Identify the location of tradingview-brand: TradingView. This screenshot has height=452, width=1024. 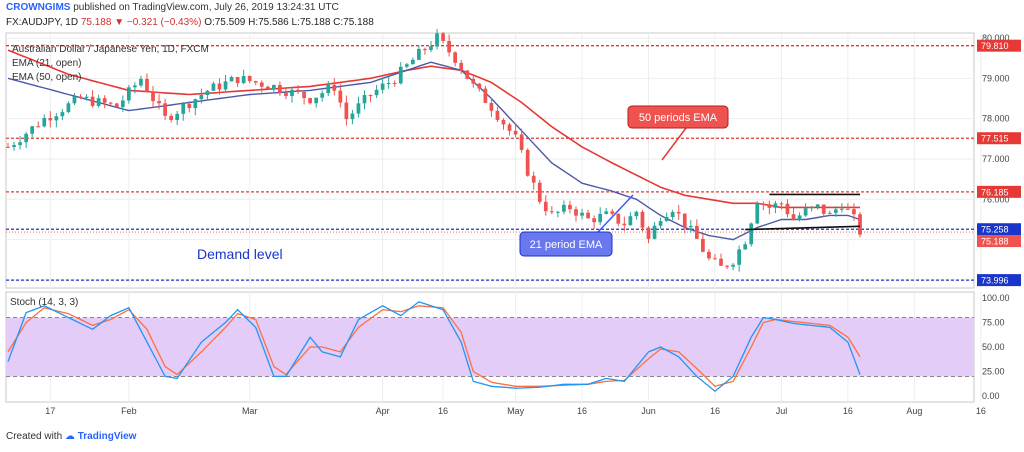
(107, 436).